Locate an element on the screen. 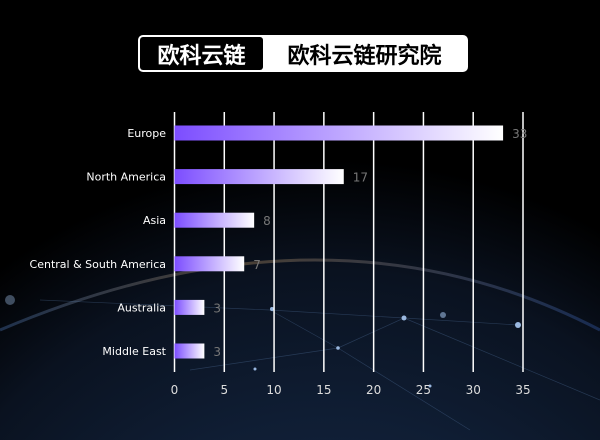  category-label: Central & South America is located at coordinates (98, 264).